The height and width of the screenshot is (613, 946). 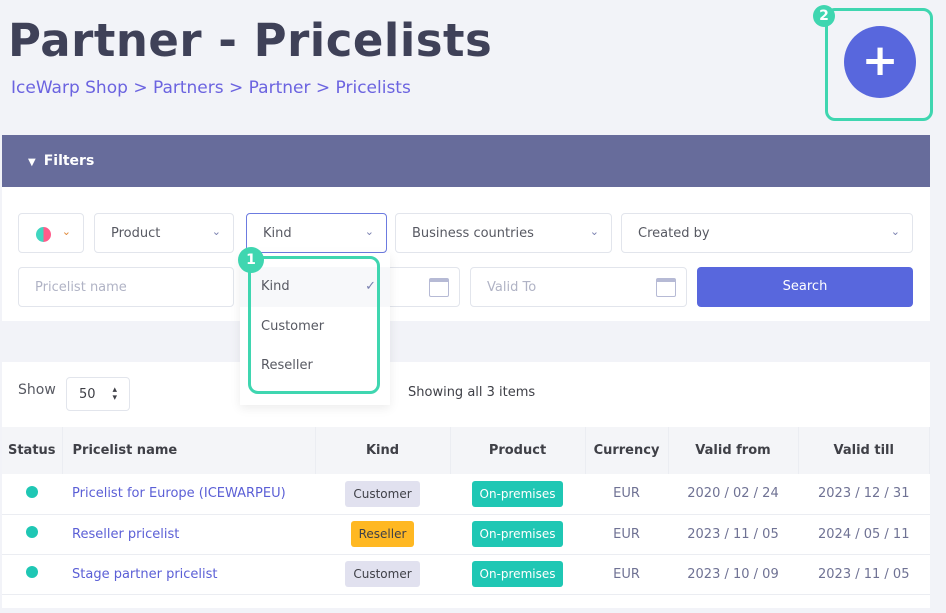 What do you see at coordinates (824, 16) in the screenshot?
I see `annotation-badge-2: 2` at bounding box center [824, 16].